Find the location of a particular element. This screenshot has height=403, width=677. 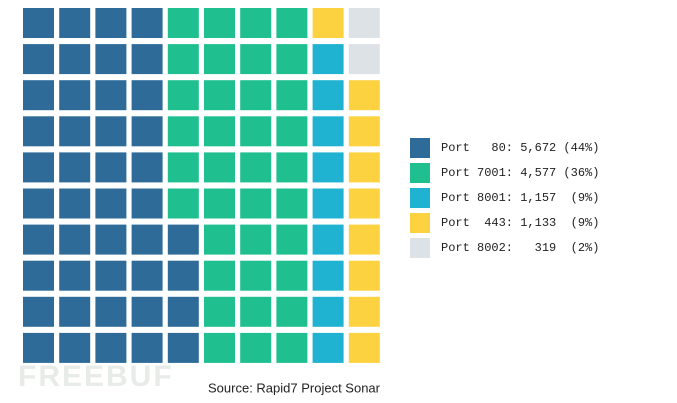

legend-label: Port 8002: 319 (2%) is located at coordinates (520, 248).